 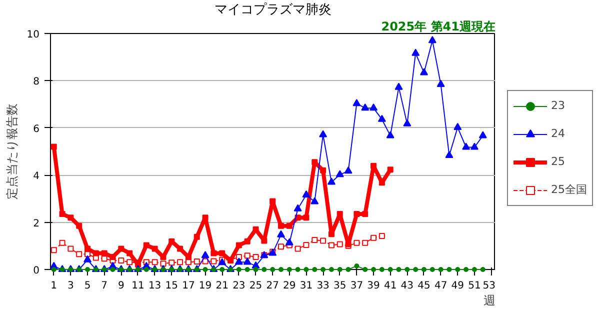 What do you see at coordinates (36, 224) in the screenshot?
I see `y-tick-label: 2` at bounding box center [36, 224].